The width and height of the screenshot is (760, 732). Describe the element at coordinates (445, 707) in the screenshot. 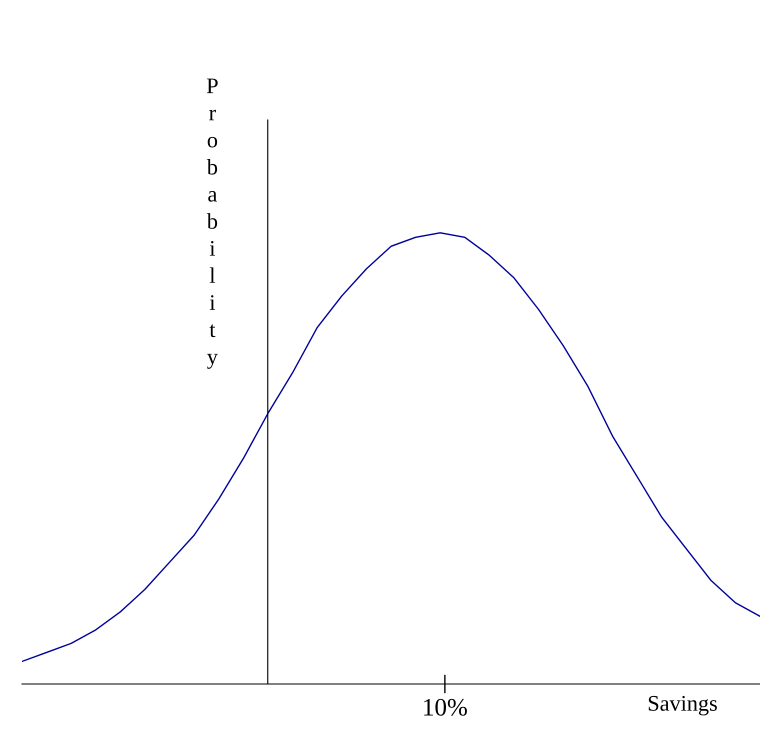

I see `text: 10%` at that location.